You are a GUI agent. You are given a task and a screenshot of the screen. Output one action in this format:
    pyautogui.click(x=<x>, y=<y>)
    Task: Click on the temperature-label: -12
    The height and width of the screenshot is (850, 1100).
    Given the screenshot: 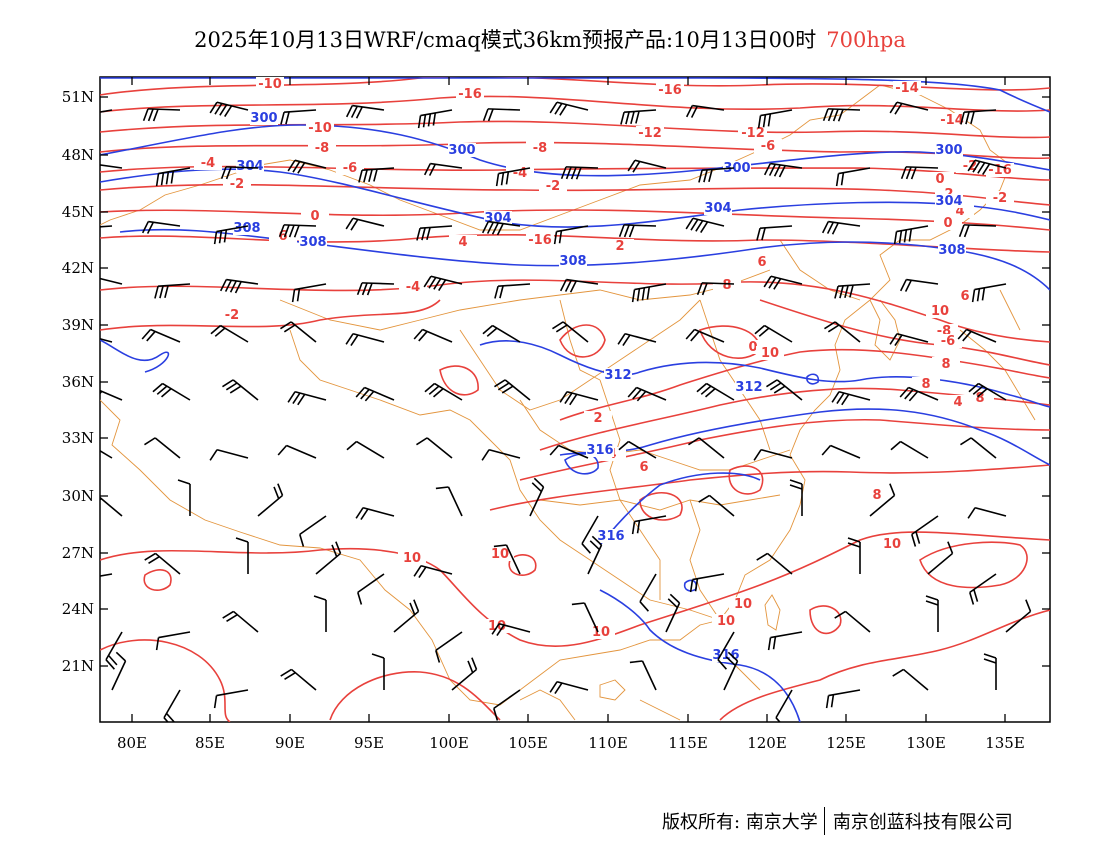 What is the action you would take?
    pyautogui.click(x=650, y=133)
    